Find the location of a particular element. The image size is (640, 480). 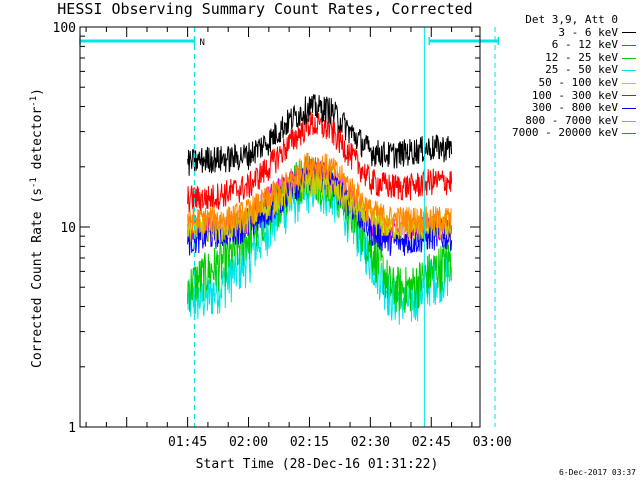

legend-label: 50 - 100 keV is located at coordinates (578, 82).